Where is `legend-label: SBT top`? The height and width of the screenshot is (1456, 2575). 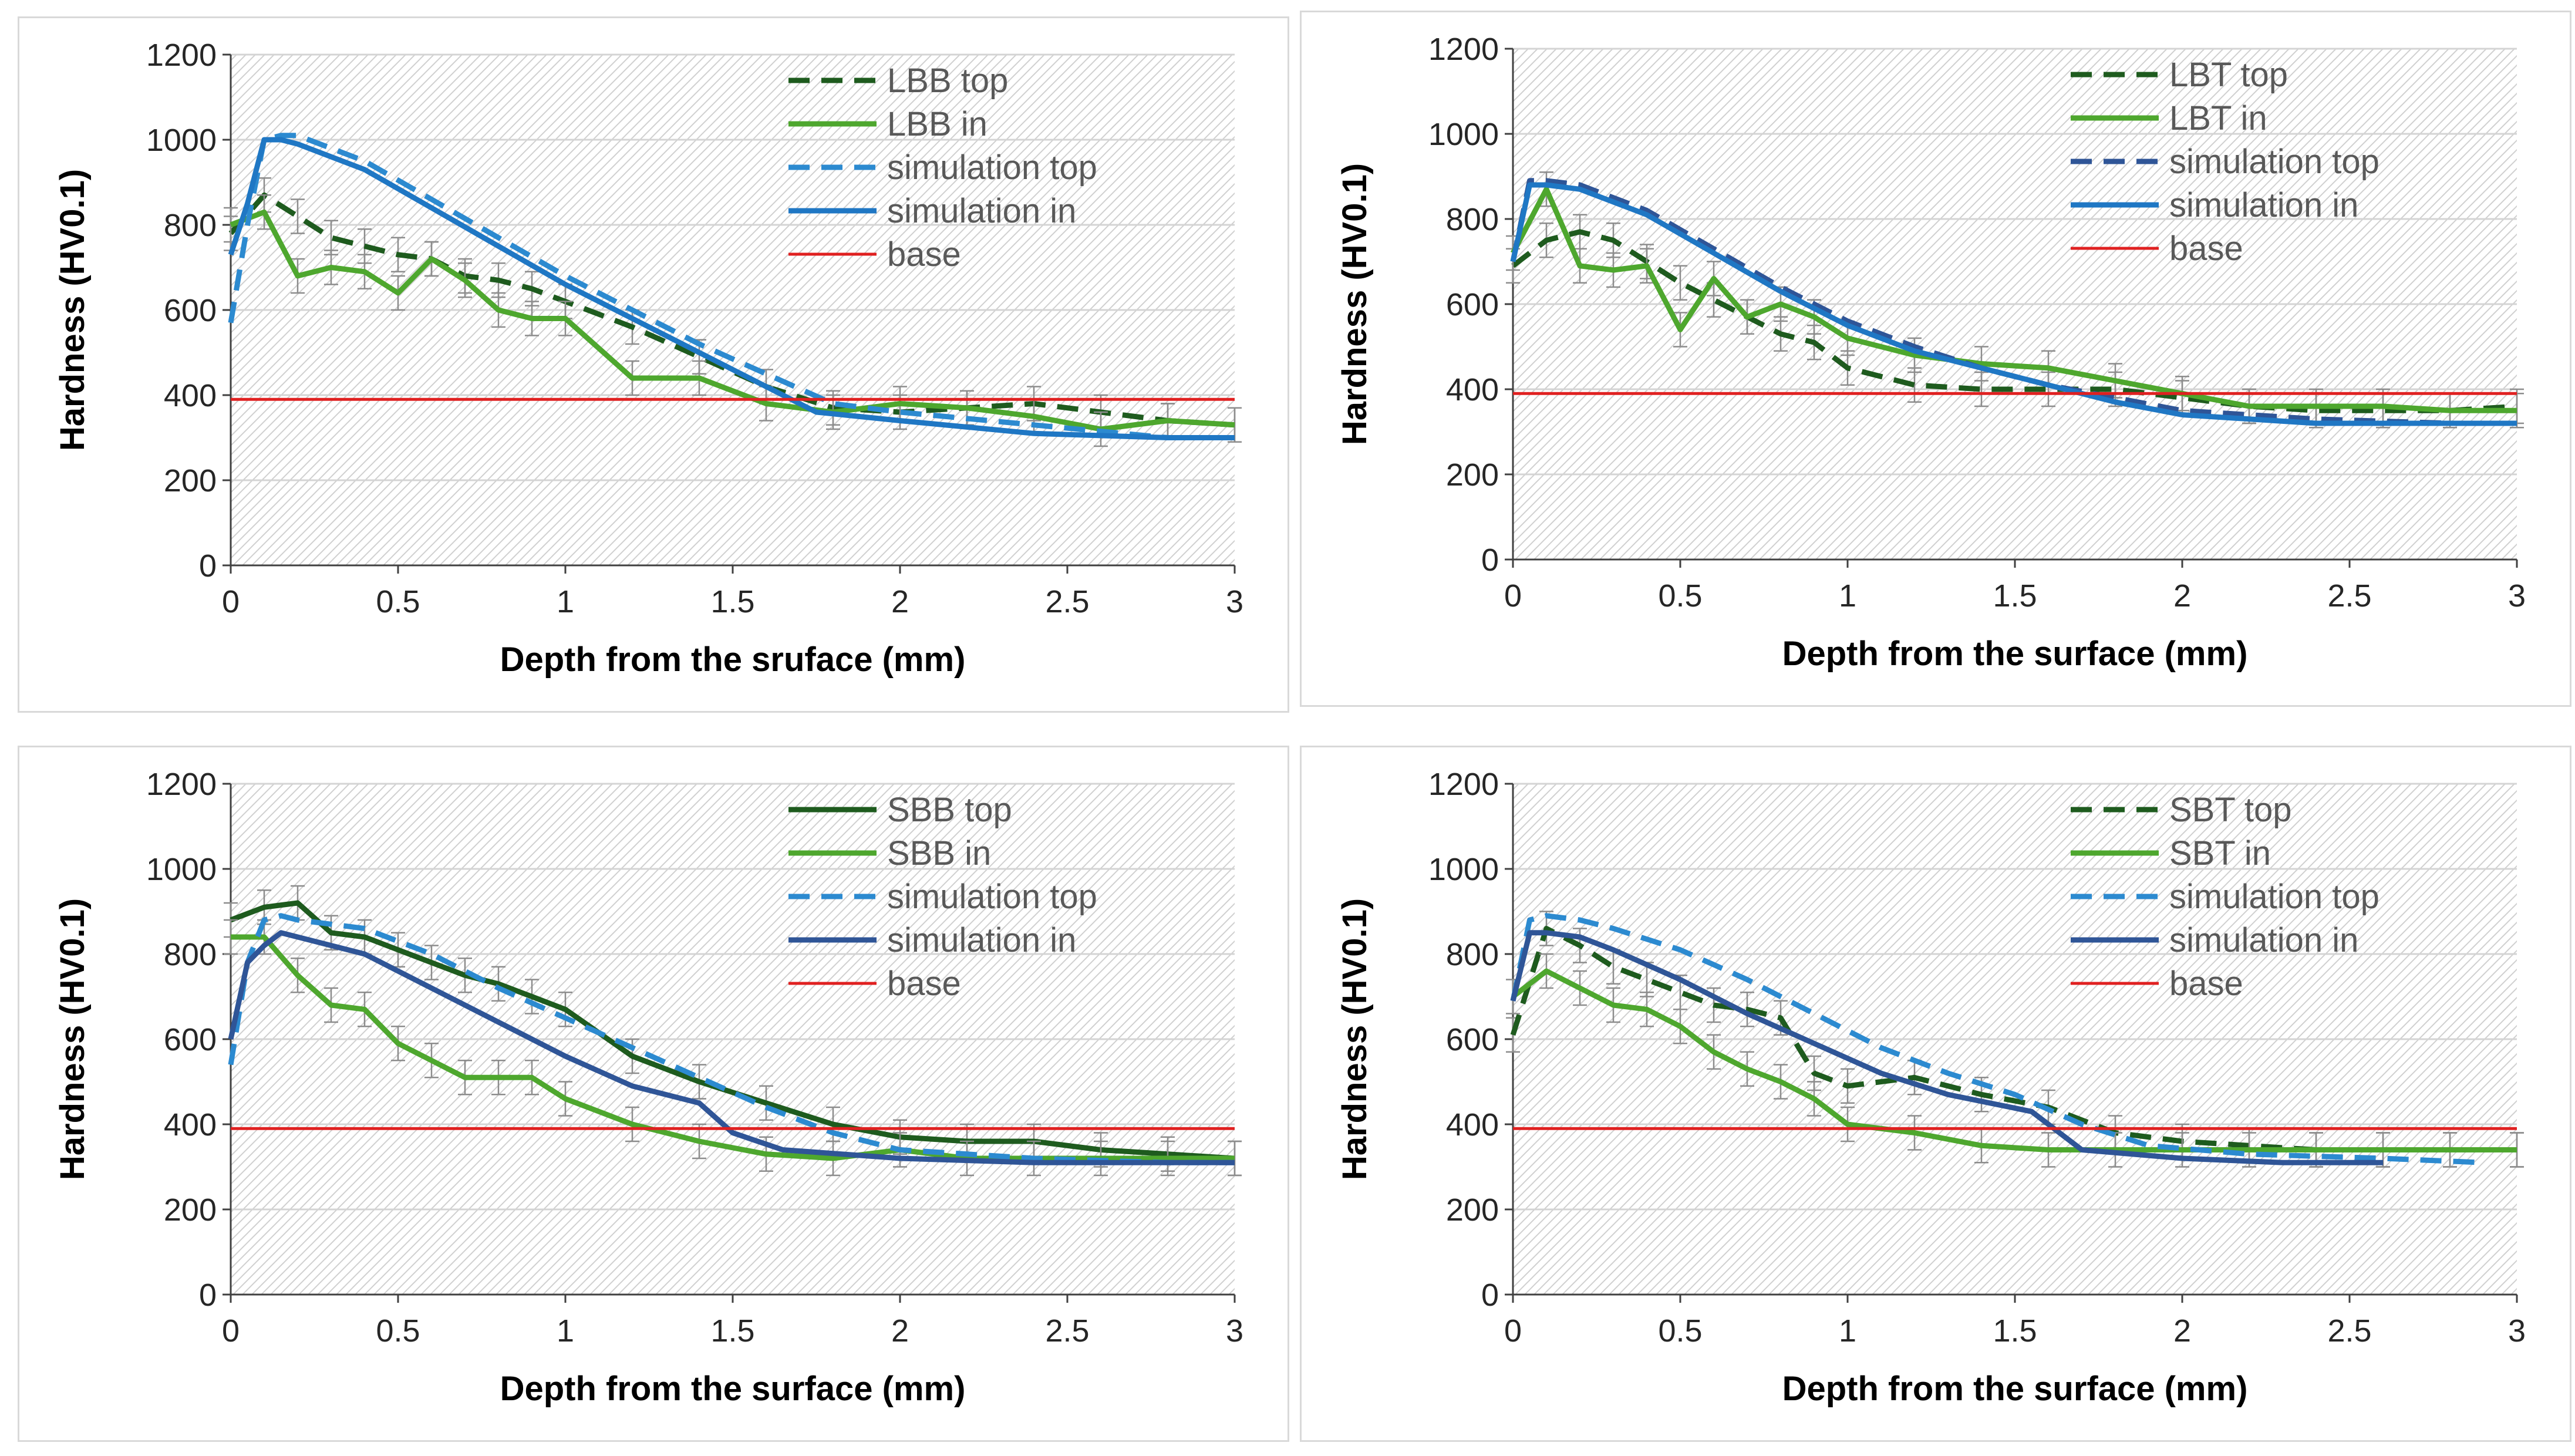
legend-label: SBT top is located at coordinates (2230, 810).